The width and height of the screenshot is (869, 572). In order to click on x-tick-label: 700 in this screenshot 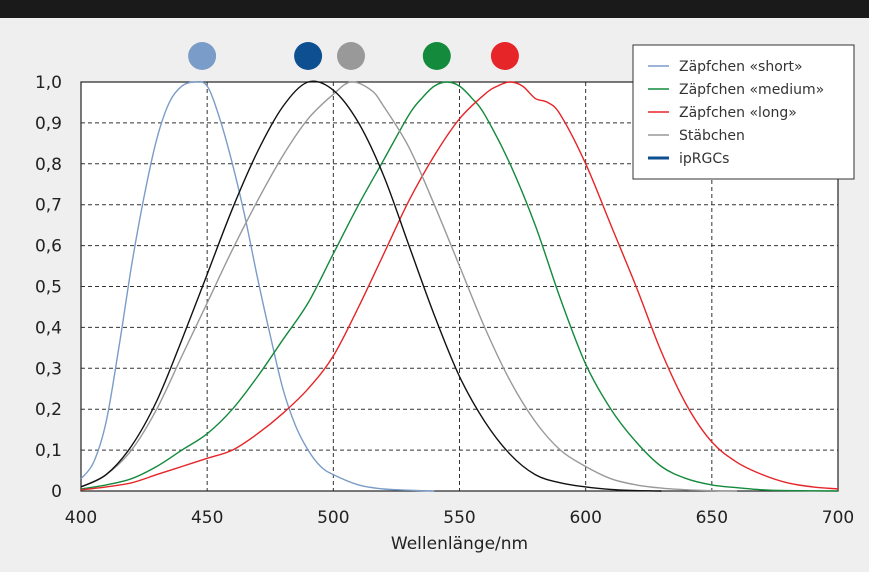, I will do `click(838, 518)`.